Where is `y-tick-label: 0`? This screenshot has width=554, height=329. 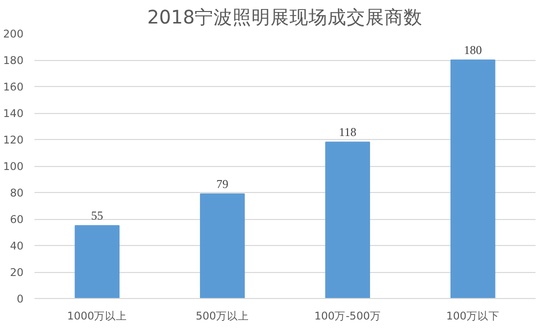 y-tick-label: 0 is located at coordinates (20, 299).